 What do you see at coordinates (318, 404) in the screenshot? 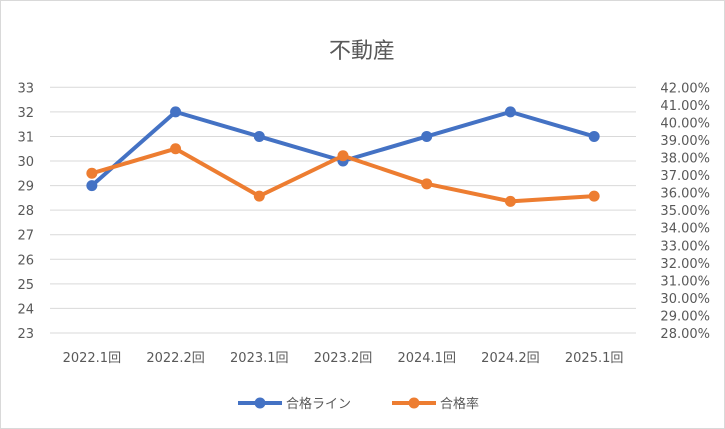
I see `legend-label: 合格ライン` at bounding box center [318, 404].